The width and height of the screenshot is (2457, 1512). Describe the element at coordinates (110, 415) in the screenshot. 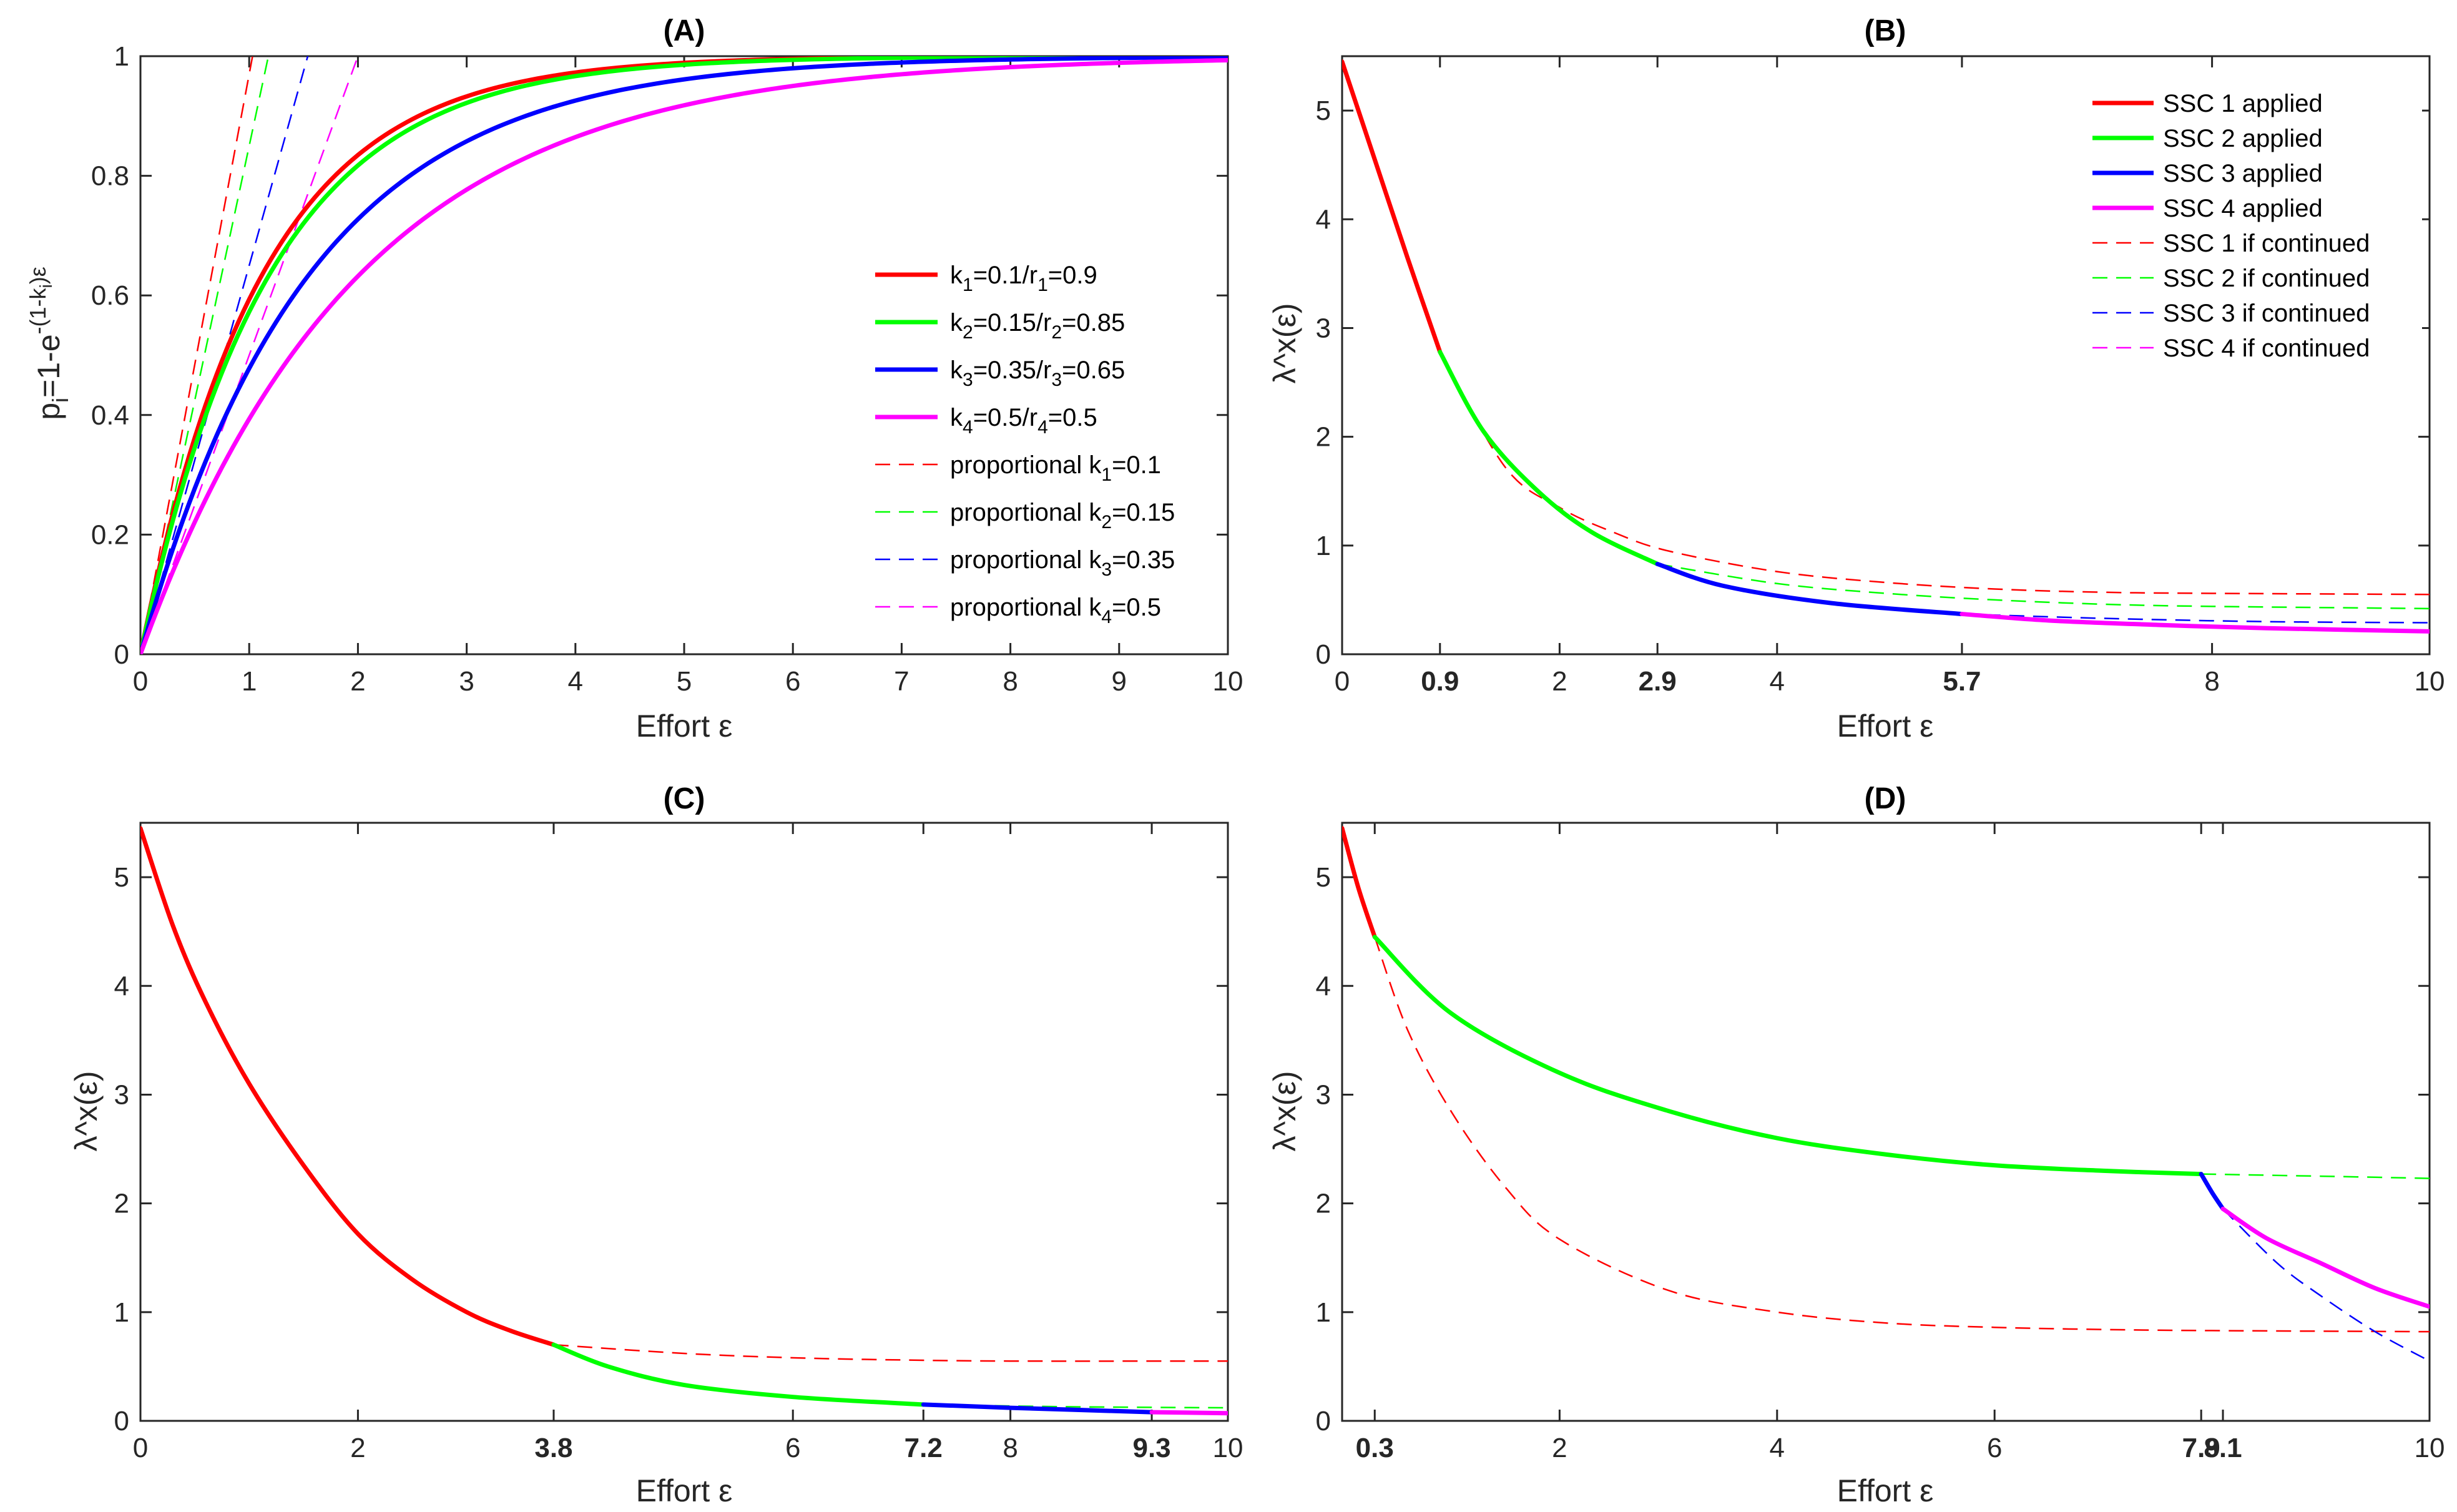

I see `panel-a-ytick-label: 0.4` at that location.